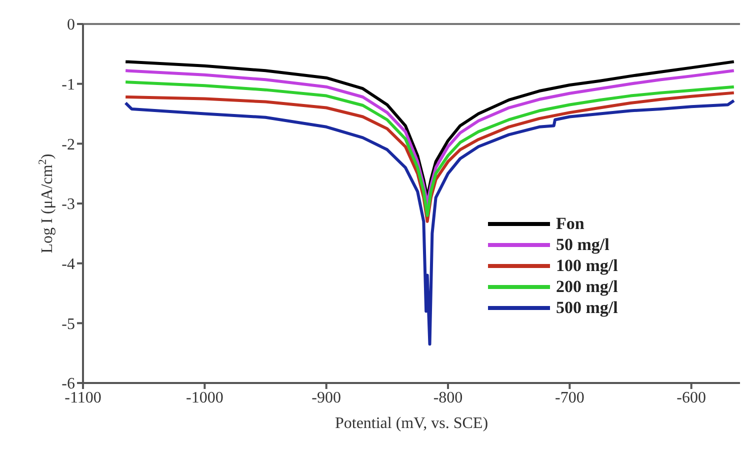 The width and height of the screenshot is (750, 466). Describe the element at coordinates (587, 265) in the screenshot. I see `legend-label: 100 mg/l` at that location.